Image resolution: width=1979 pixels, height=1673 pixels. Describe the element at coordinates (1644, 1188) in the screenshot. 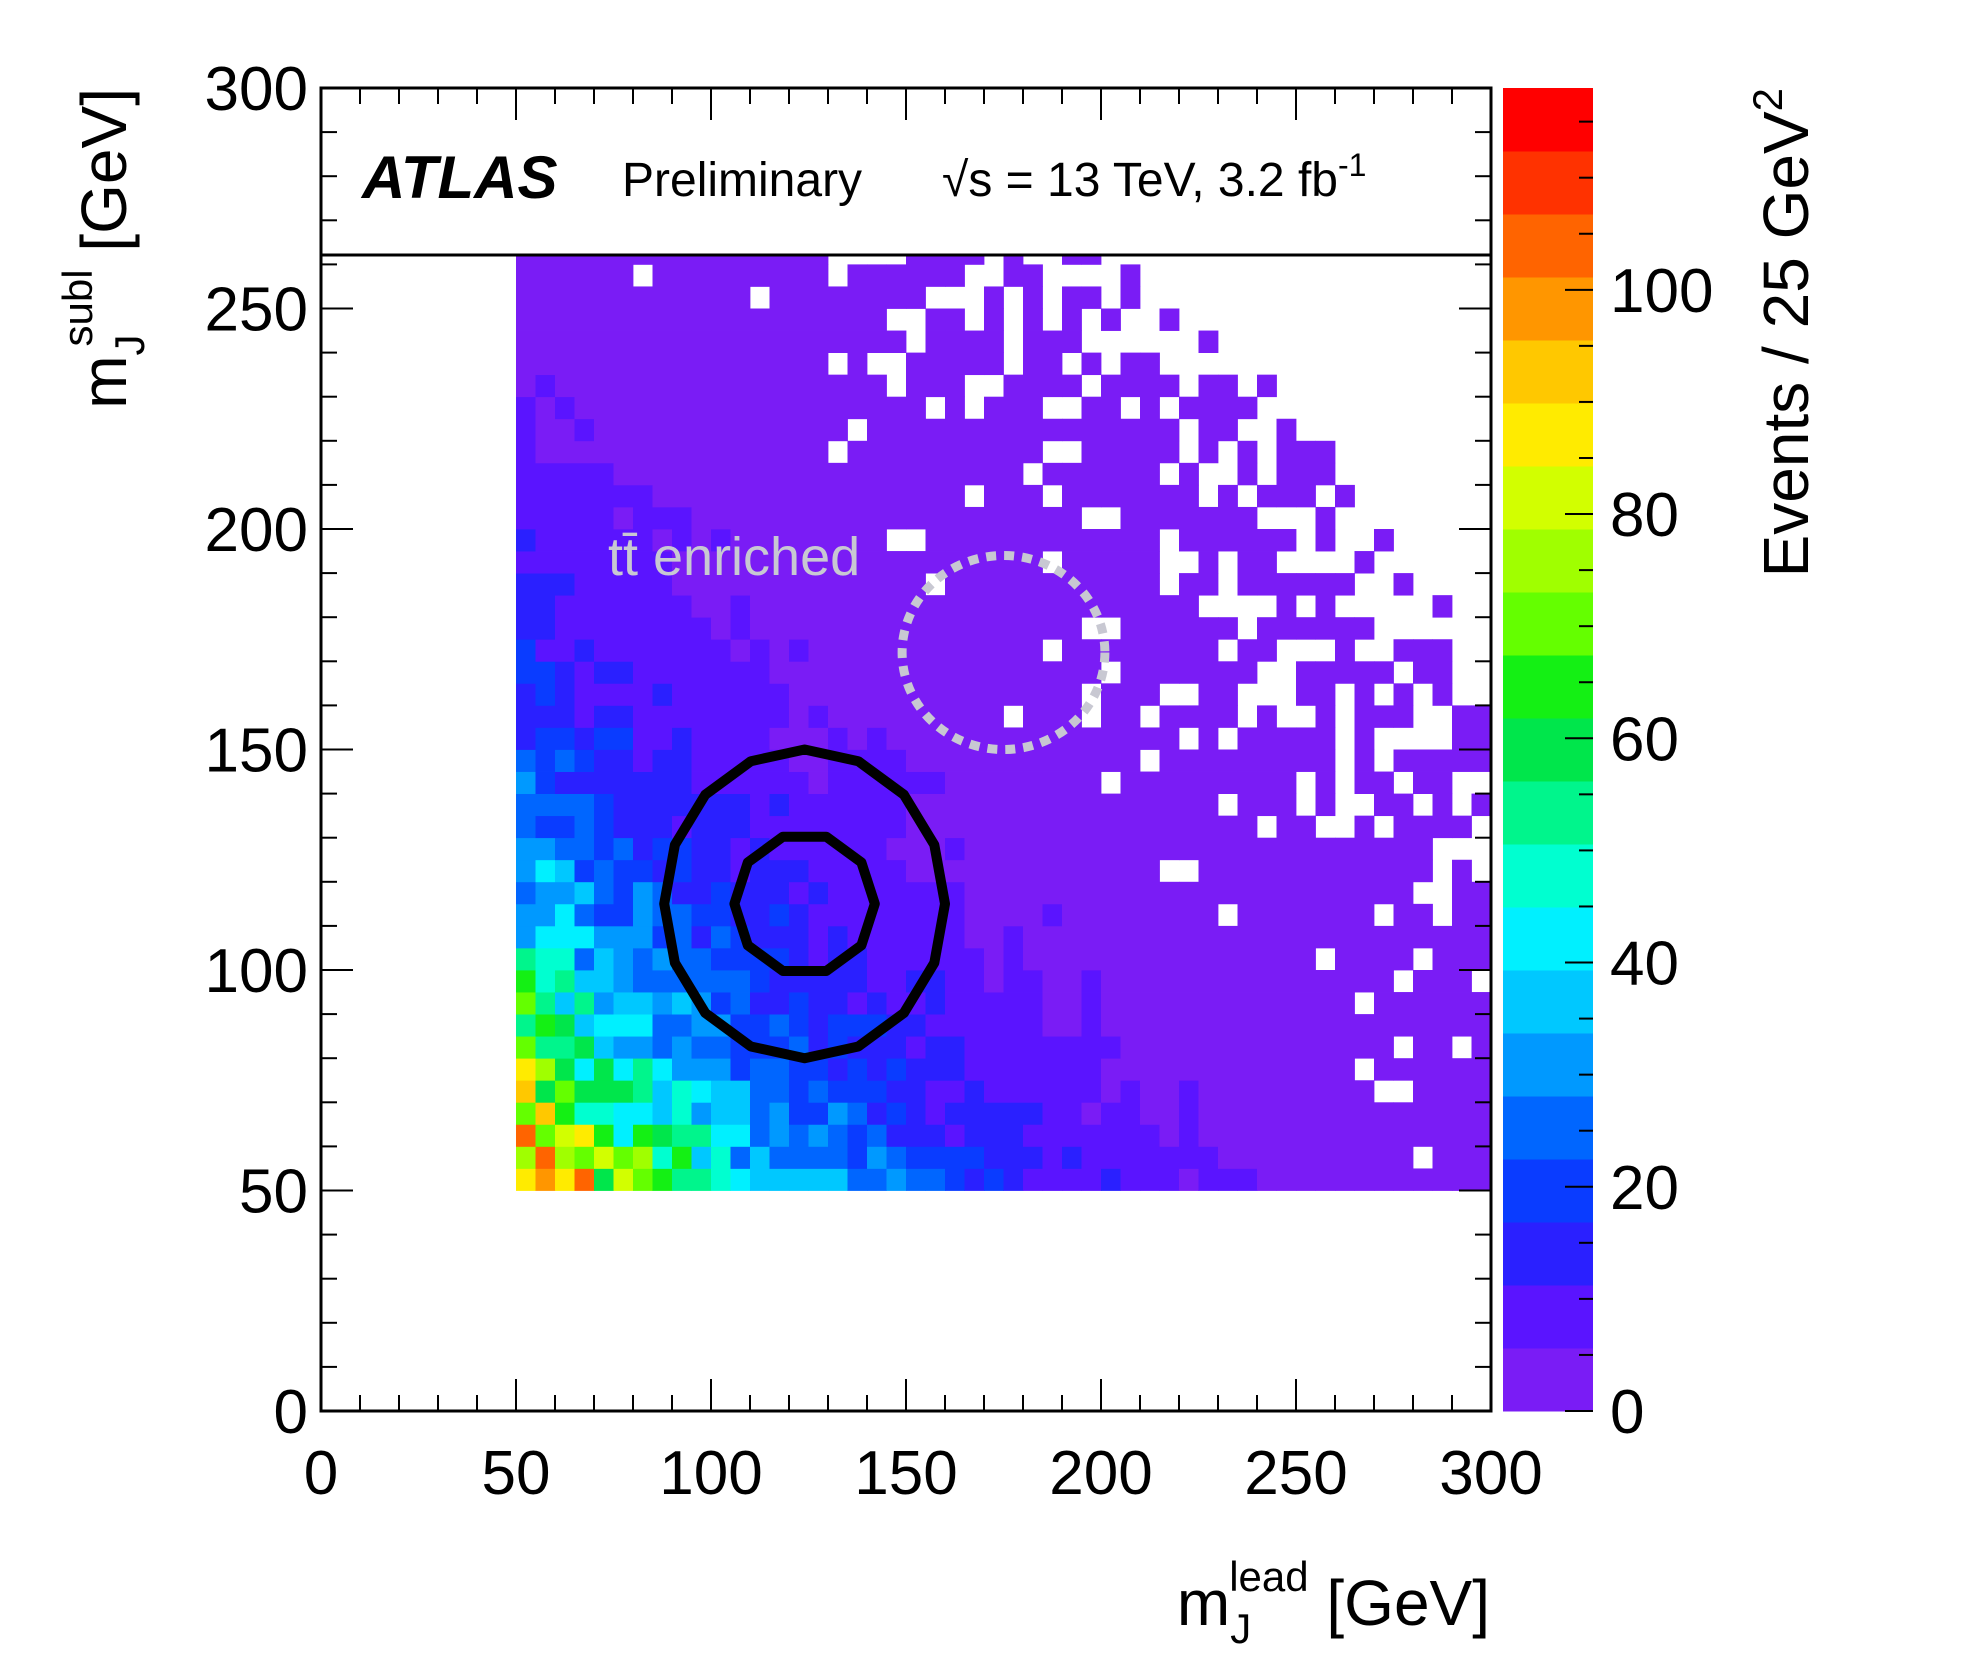

I see `color-scale-tick-label: 20` at that location.